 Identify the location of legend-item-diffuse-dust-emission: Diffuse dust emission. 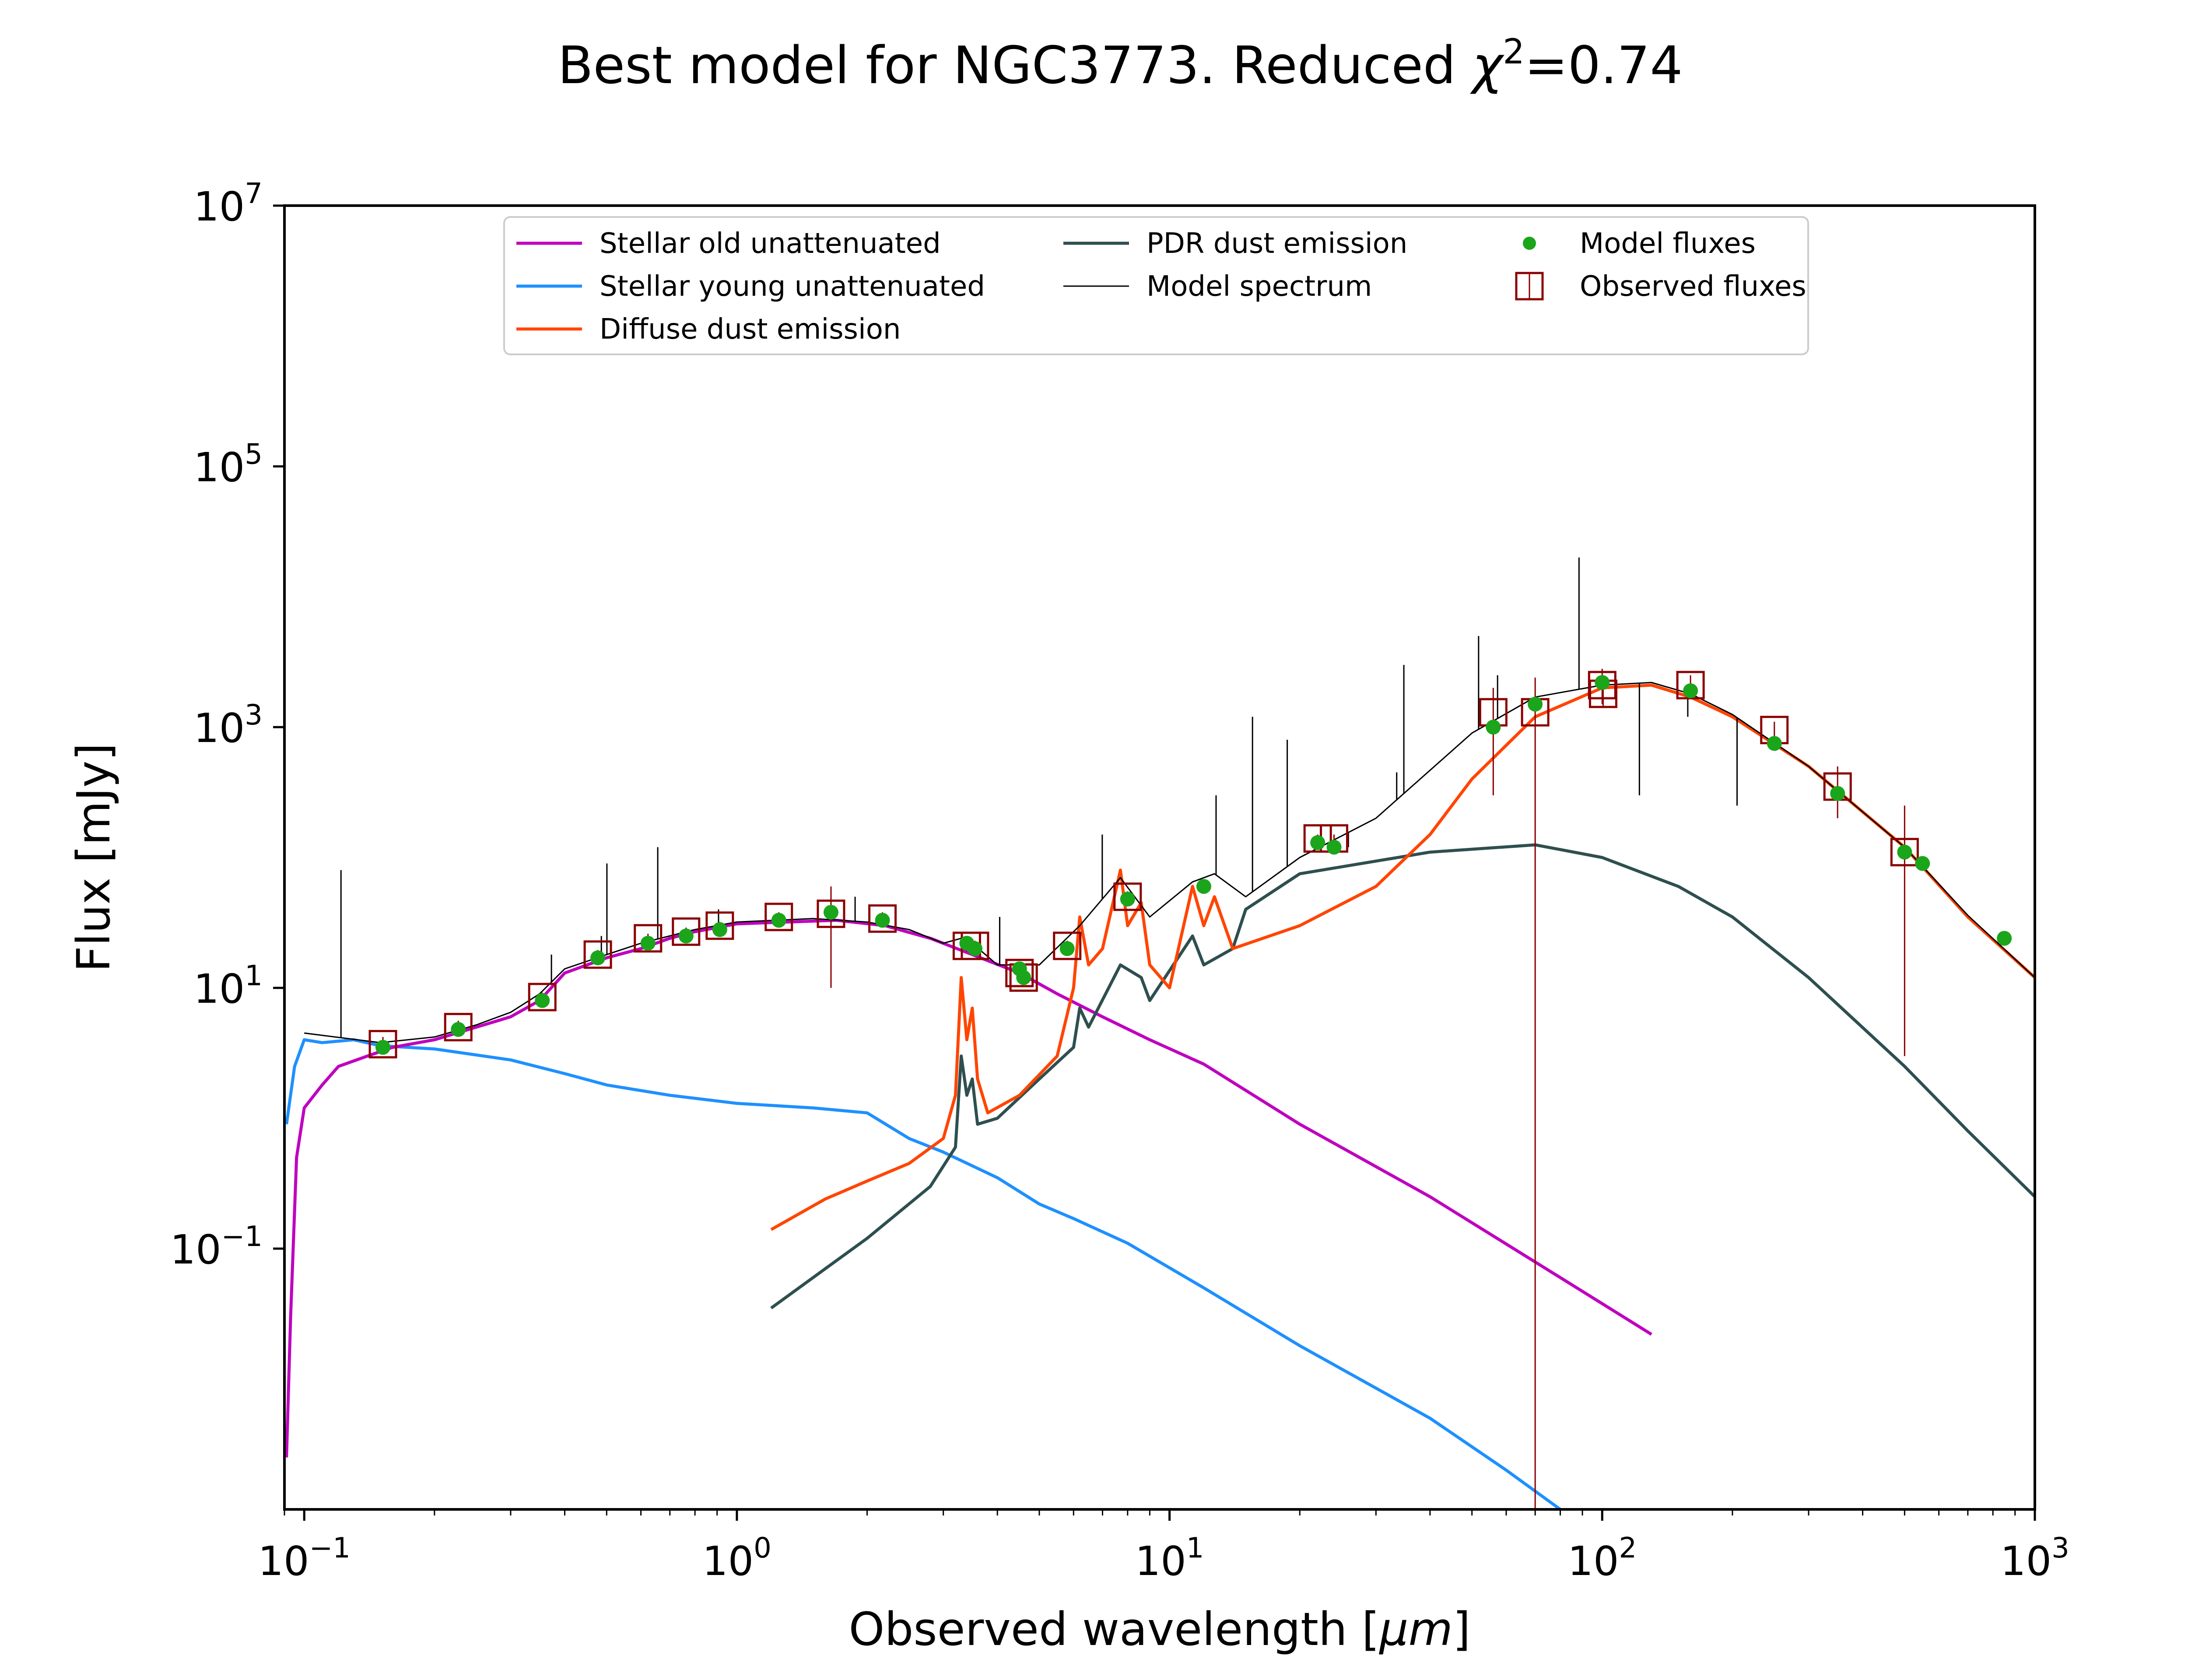
(708, 329).